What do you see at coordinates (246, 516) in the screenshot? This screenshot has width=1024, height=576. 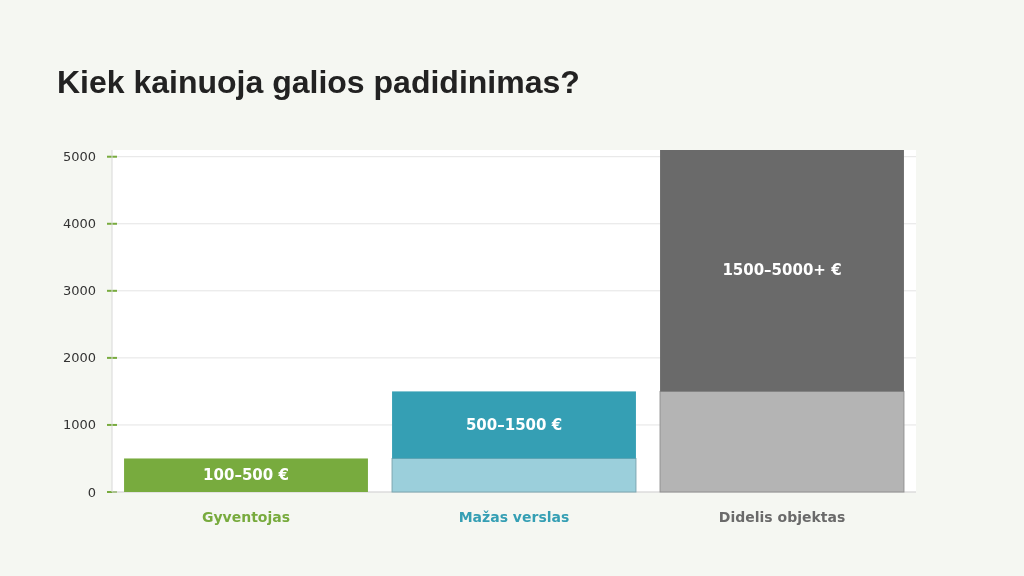 I see `x-tick-label: Gyventojas` at bounding box center [246, 516].